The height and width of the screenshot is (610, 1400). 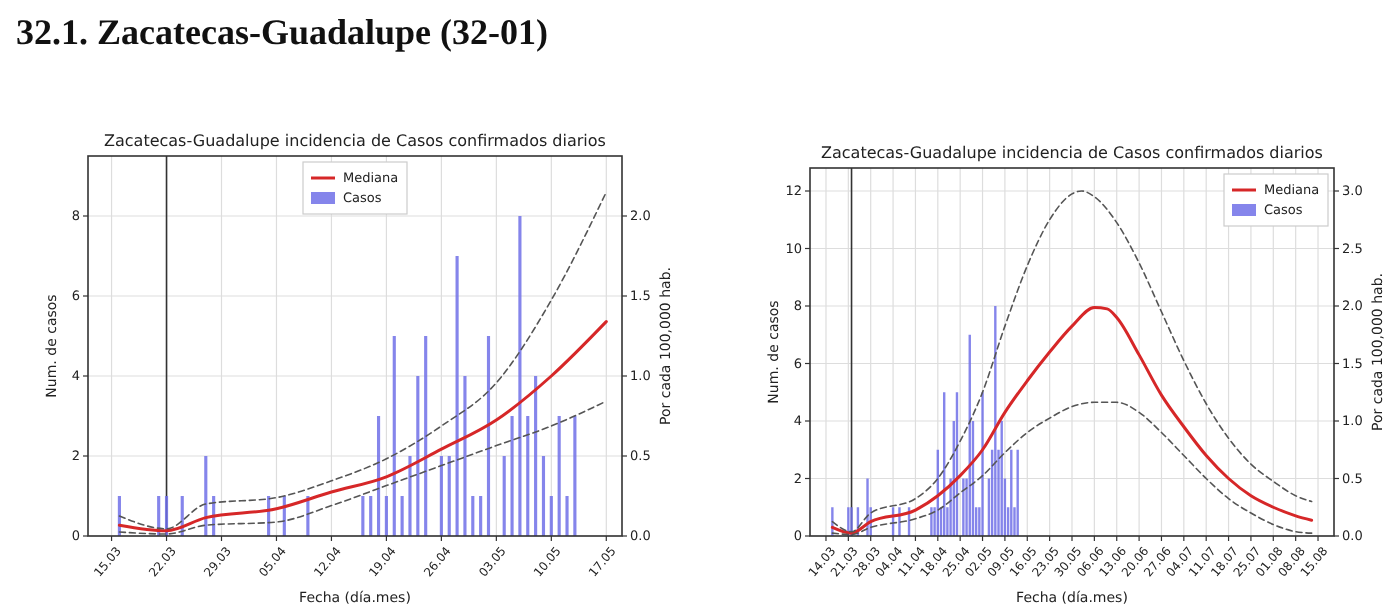 What do you see at coordinates (282, 32) in the screenshot?
I see `text: 32.1. Zacatecas-Guadalupe (32-01)` at bounding box center [282, 32].